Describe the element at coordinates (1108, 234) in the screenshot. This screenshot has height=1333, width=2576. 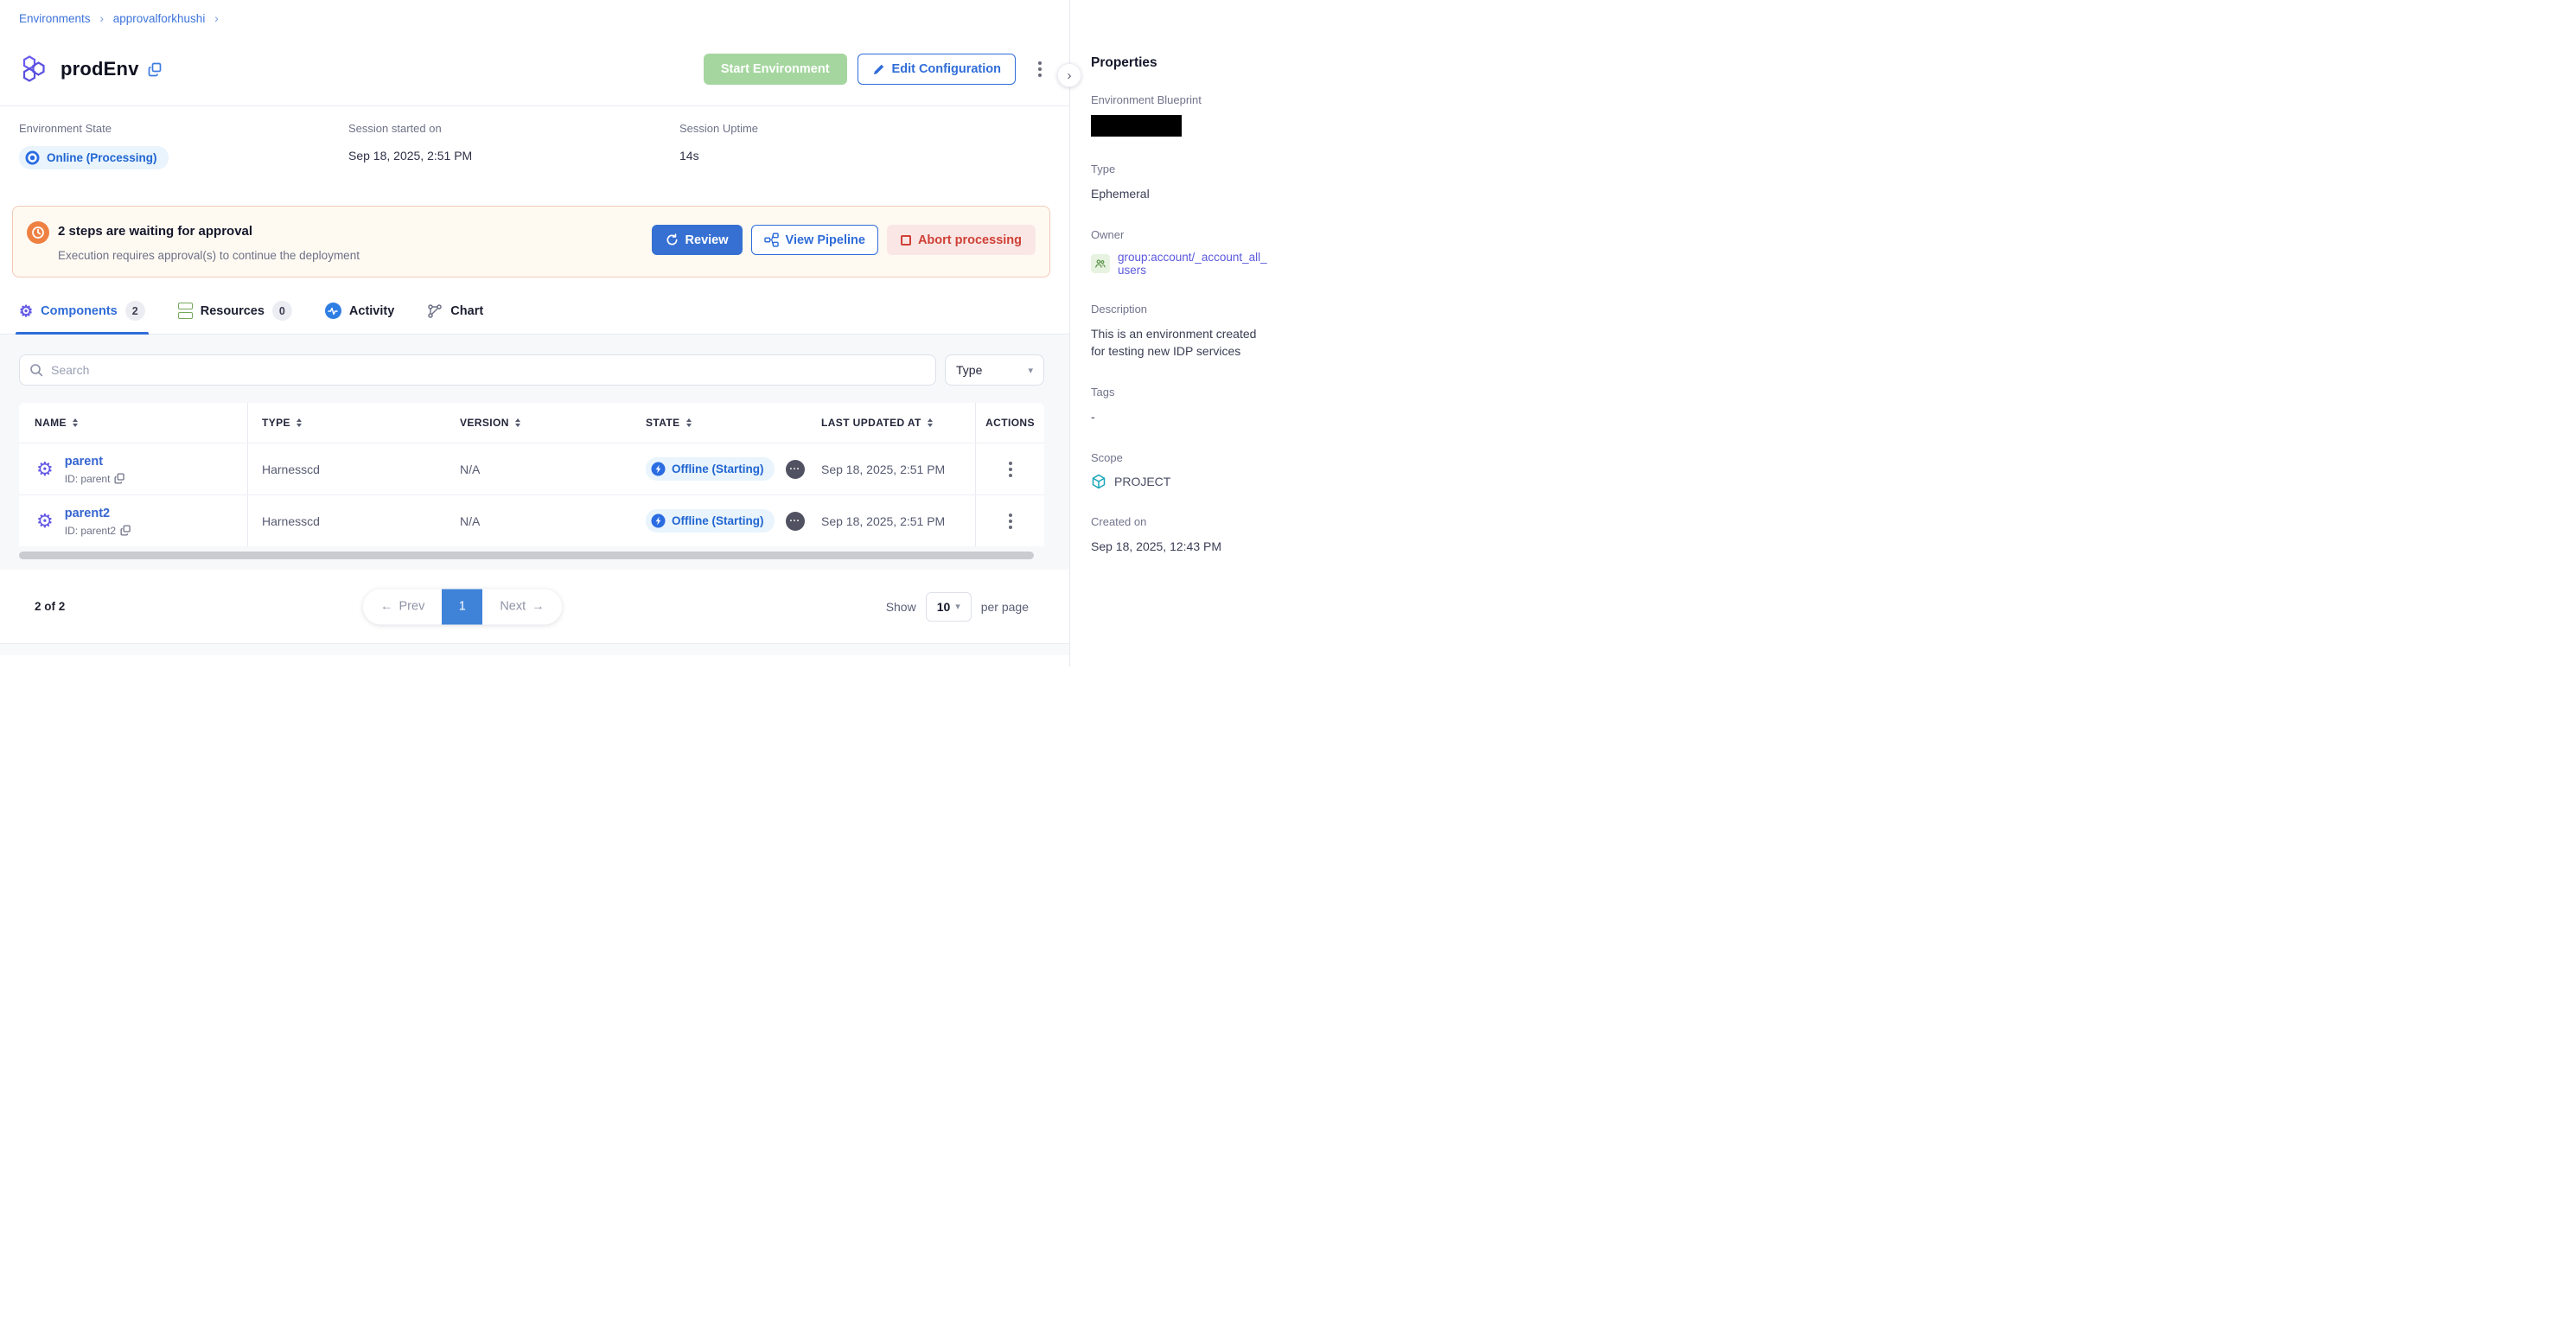
I see `owner-label: Owner` at that location.